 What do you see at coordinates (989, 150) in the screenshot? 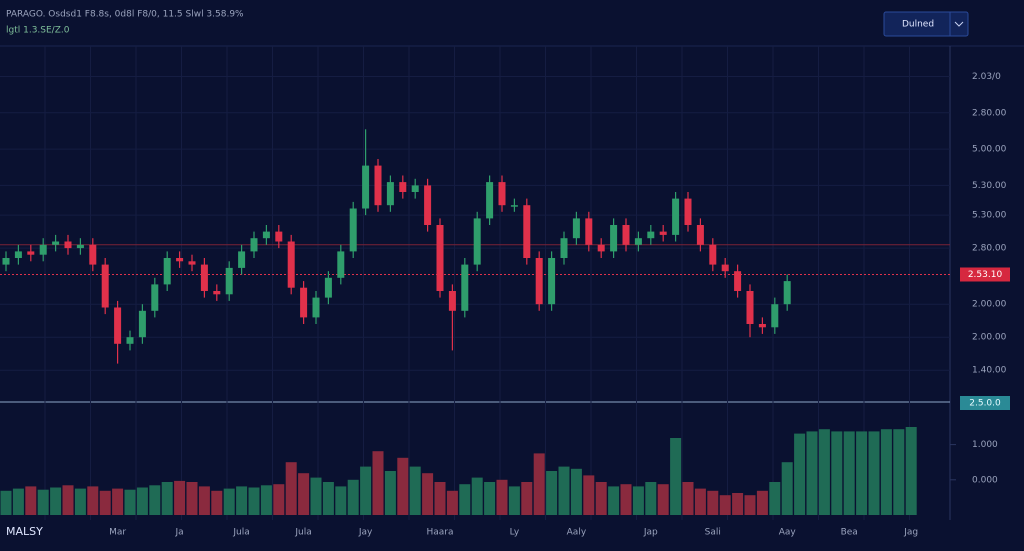
I see `y-tick-label: 5.00.00` at bounding box center [989, 150].